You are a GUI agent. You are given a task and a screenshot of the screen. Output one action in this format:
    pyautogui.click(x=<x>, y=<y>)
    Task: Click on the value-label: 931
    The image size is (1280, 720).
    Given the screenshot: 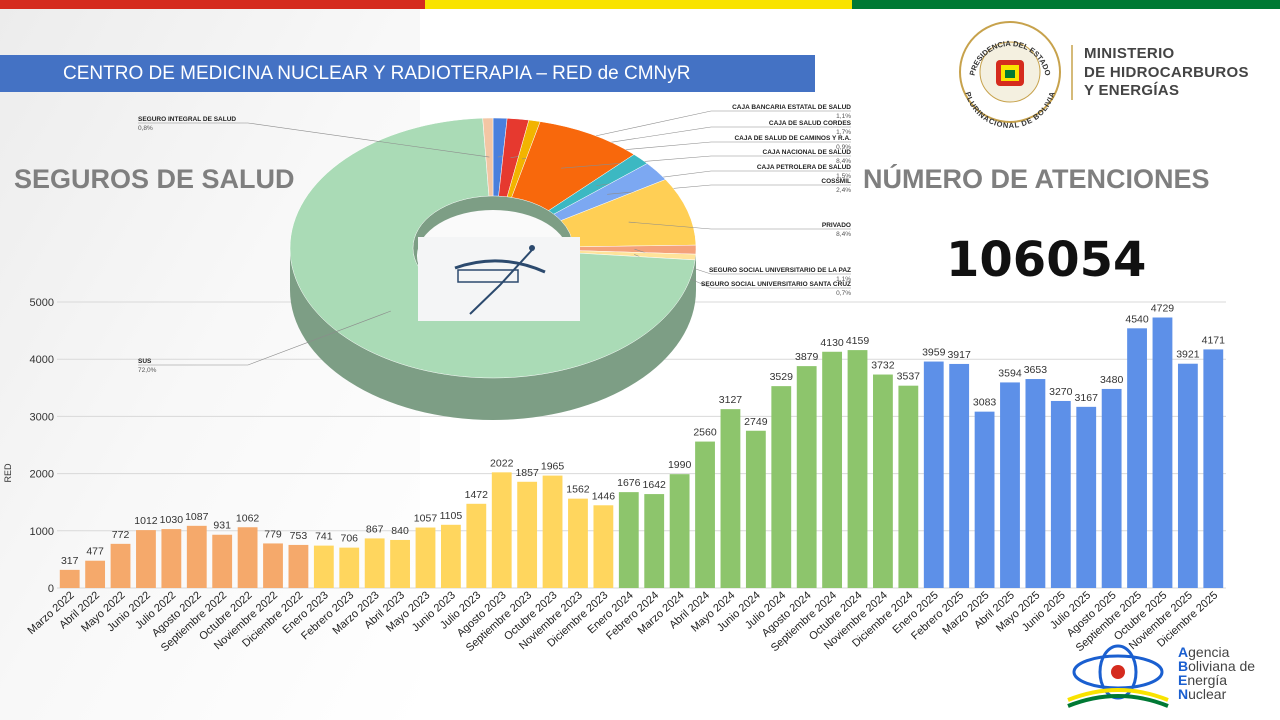 What is the action you would take?
    pyautogui.click(x=222, y=526)
    